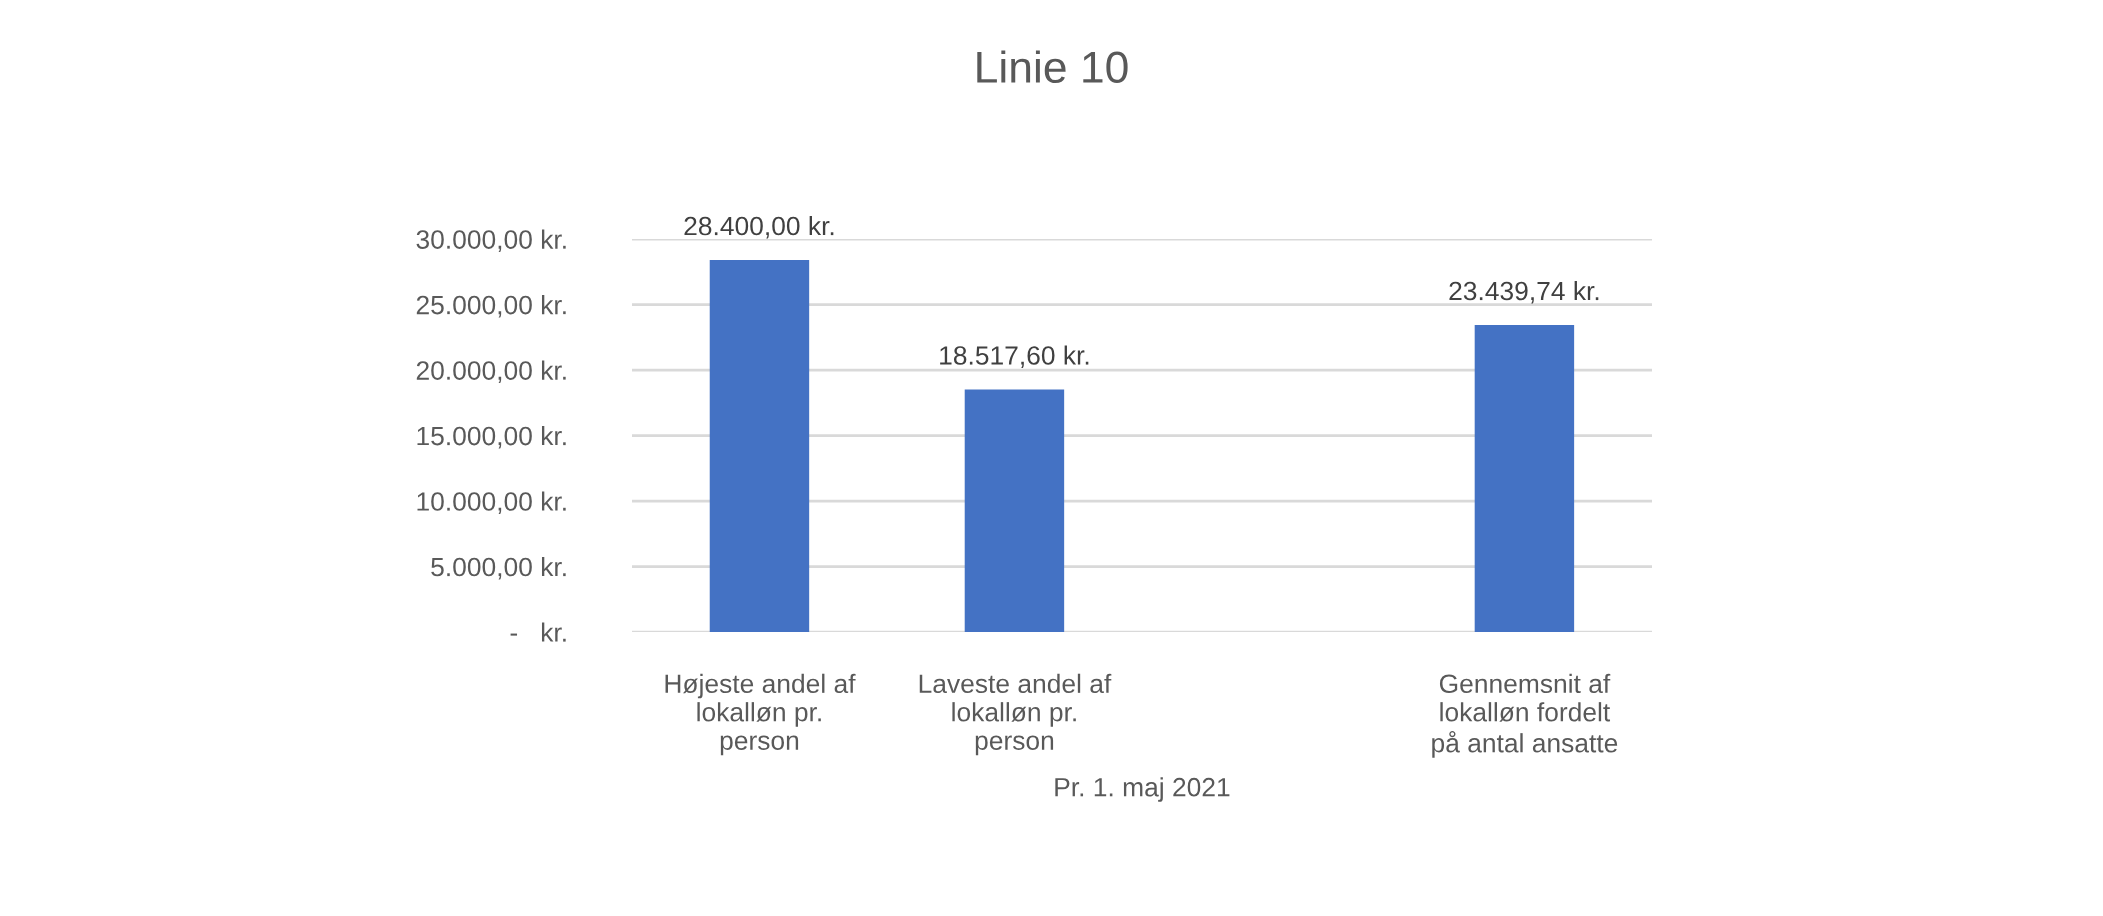 This screenshot has width=2103, height=916. Describe the element at coordinates (1524, 292) in the screenshot. I see `data-label: 23.439,74 kr.` at that location.